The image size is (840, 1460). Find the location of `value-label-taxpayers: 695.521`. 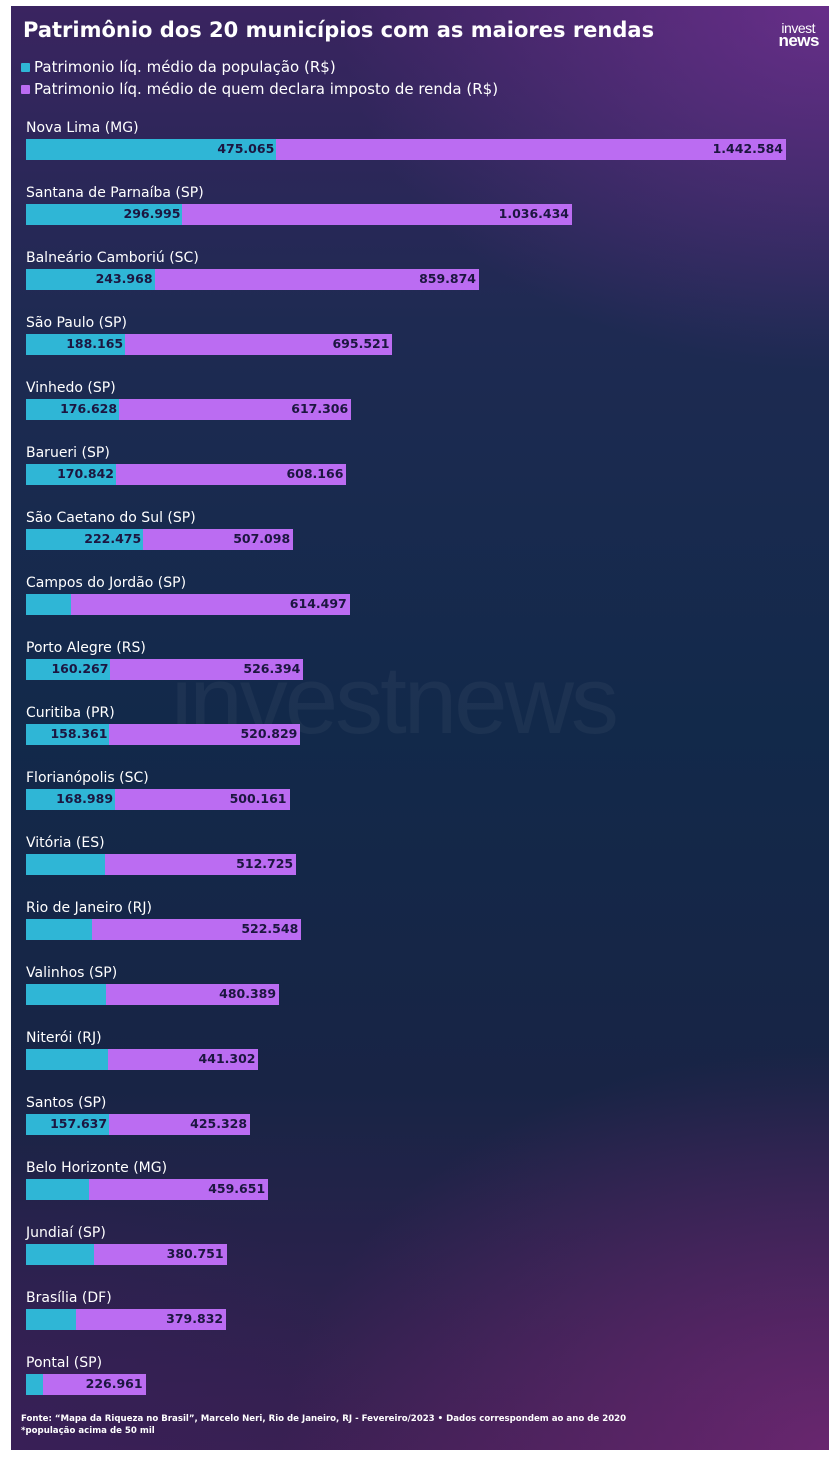

value-label-taxpayers: 695.521 is located at coordinates (361, 343).